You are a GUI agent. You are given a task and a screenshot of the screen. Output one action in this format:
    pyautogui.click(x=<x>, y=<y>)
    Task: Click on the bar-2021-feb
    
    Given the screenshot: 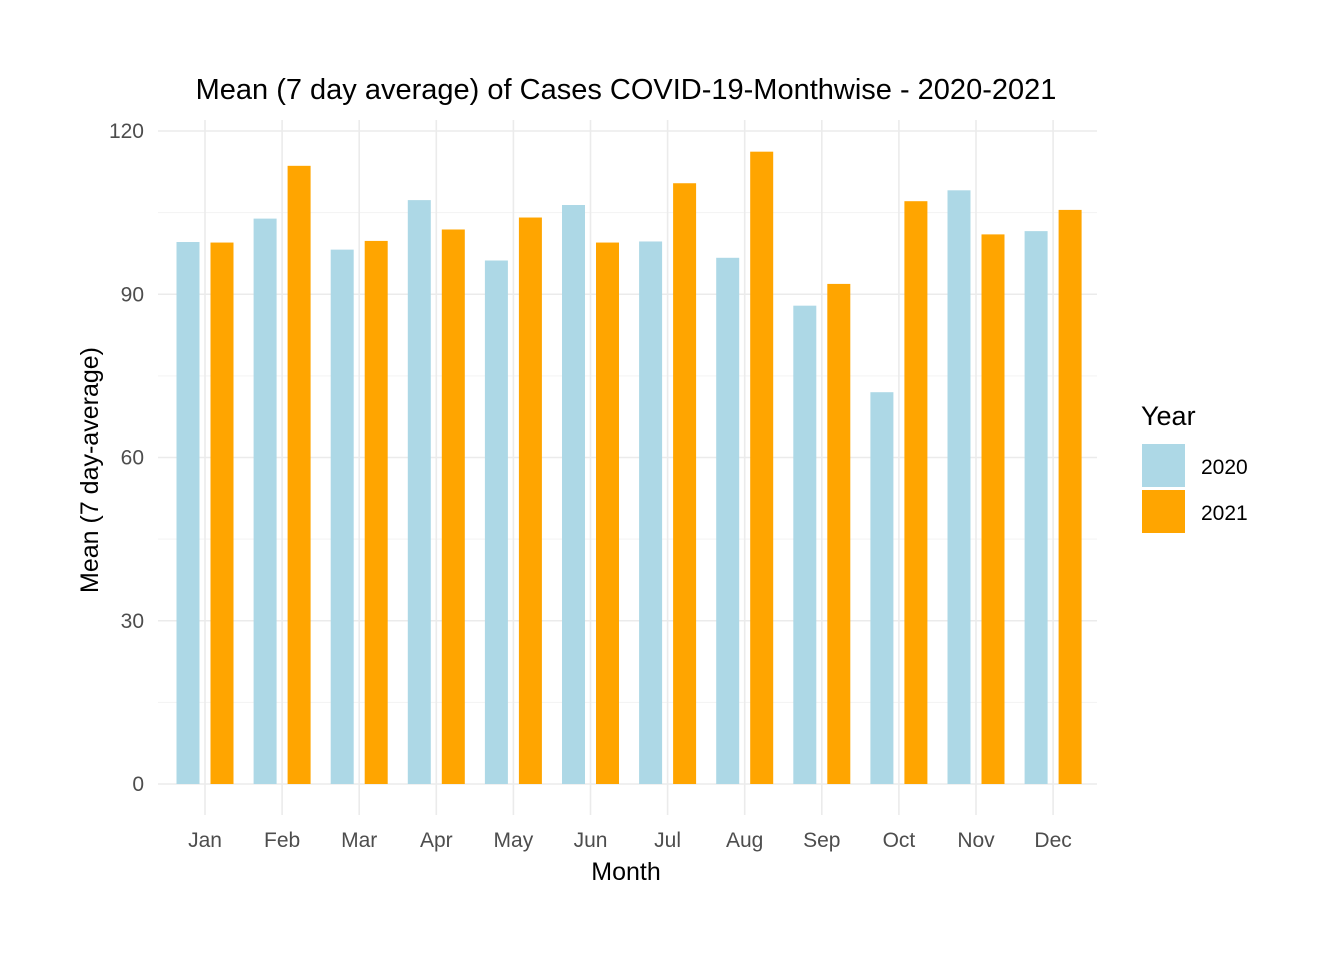 What is the action you would take?
    pyautogui.click(x=299, y=474)
    